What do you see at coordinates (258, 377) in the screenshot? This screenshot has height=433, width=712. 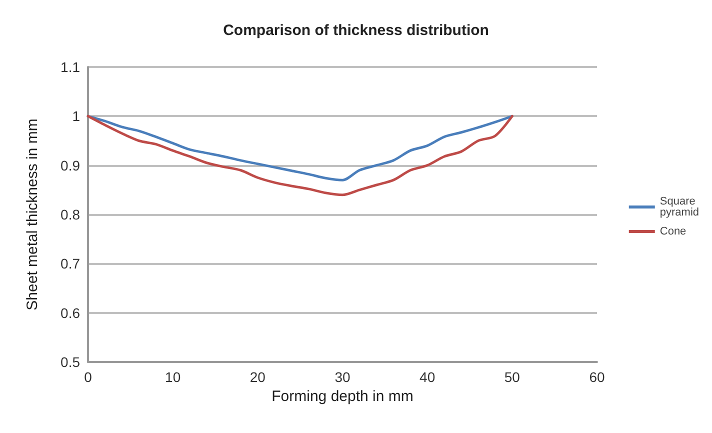 I see `x-tick-label: 20` at bounding box center [258, 377].